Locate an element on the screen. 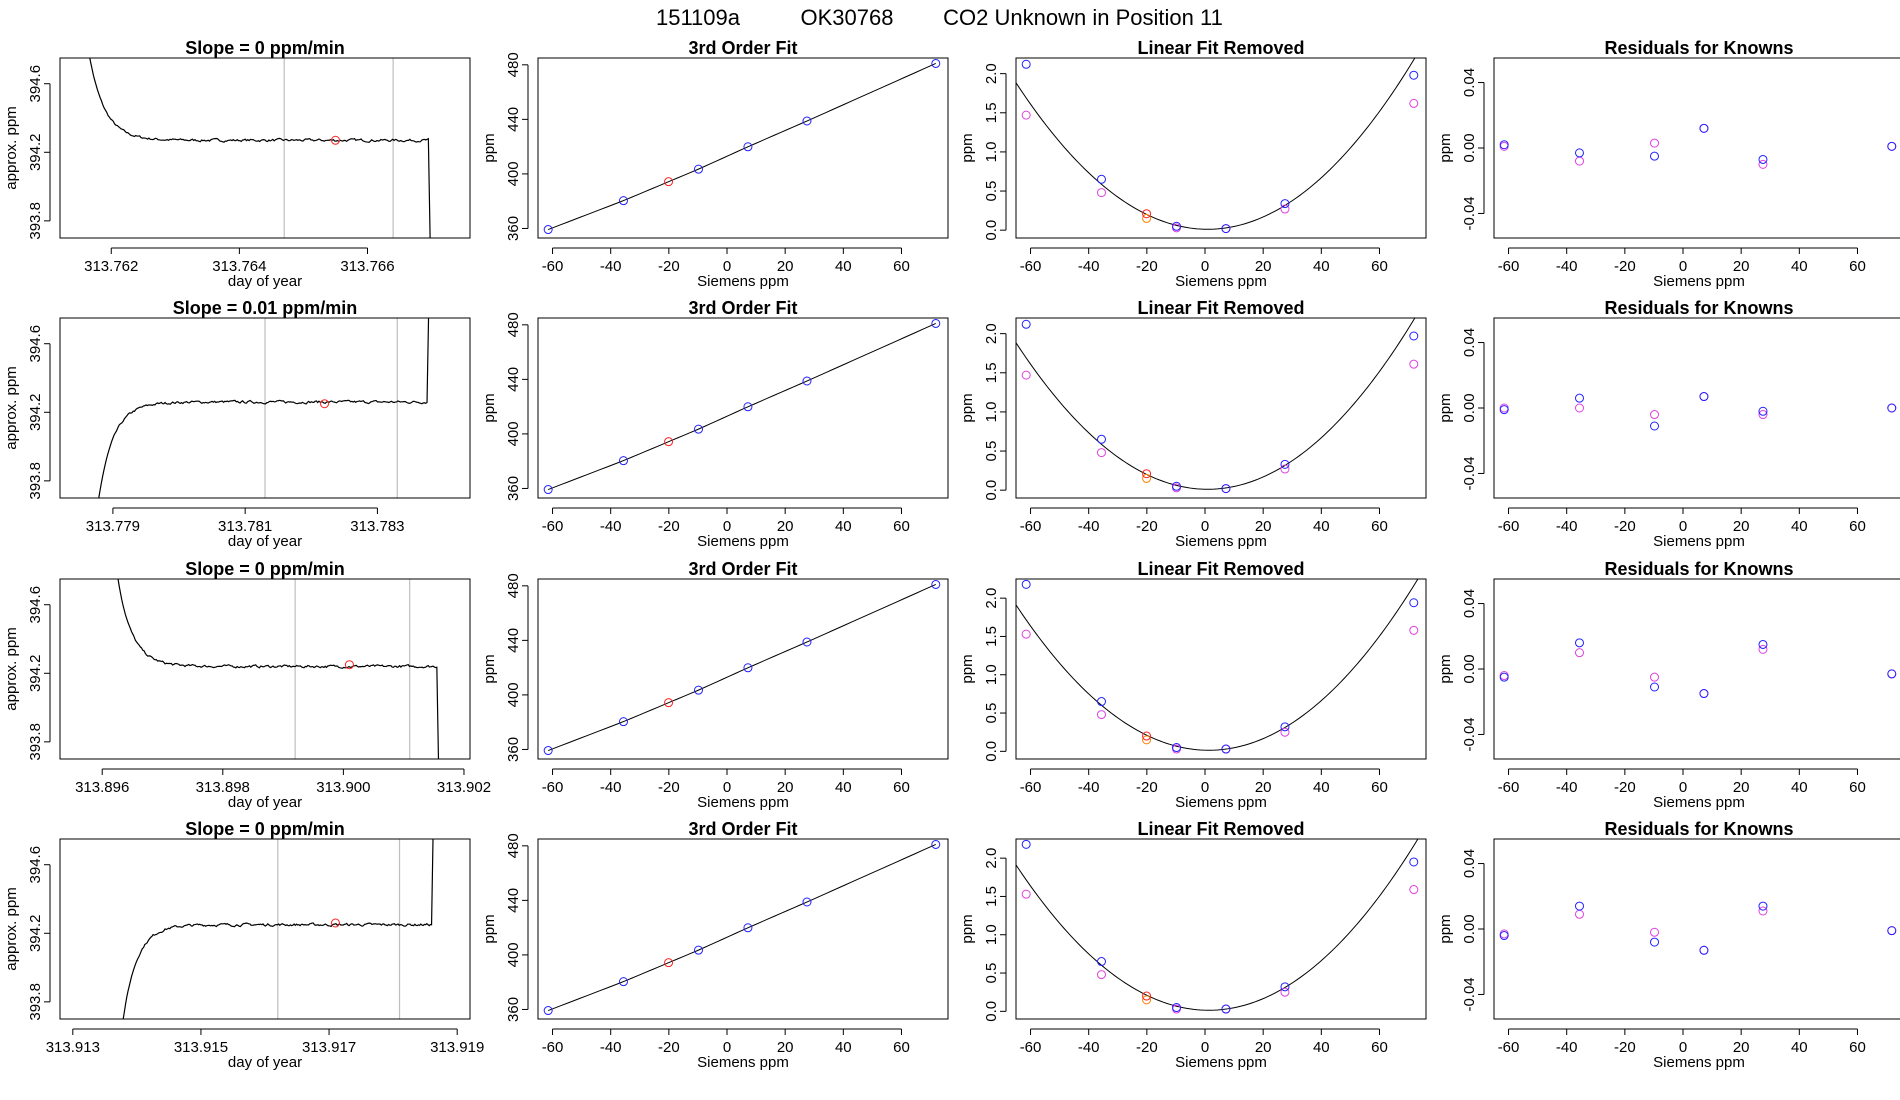 The image size is (1900, 1100). x-tick-label: 313.762 is located at coordinates (111, 266).